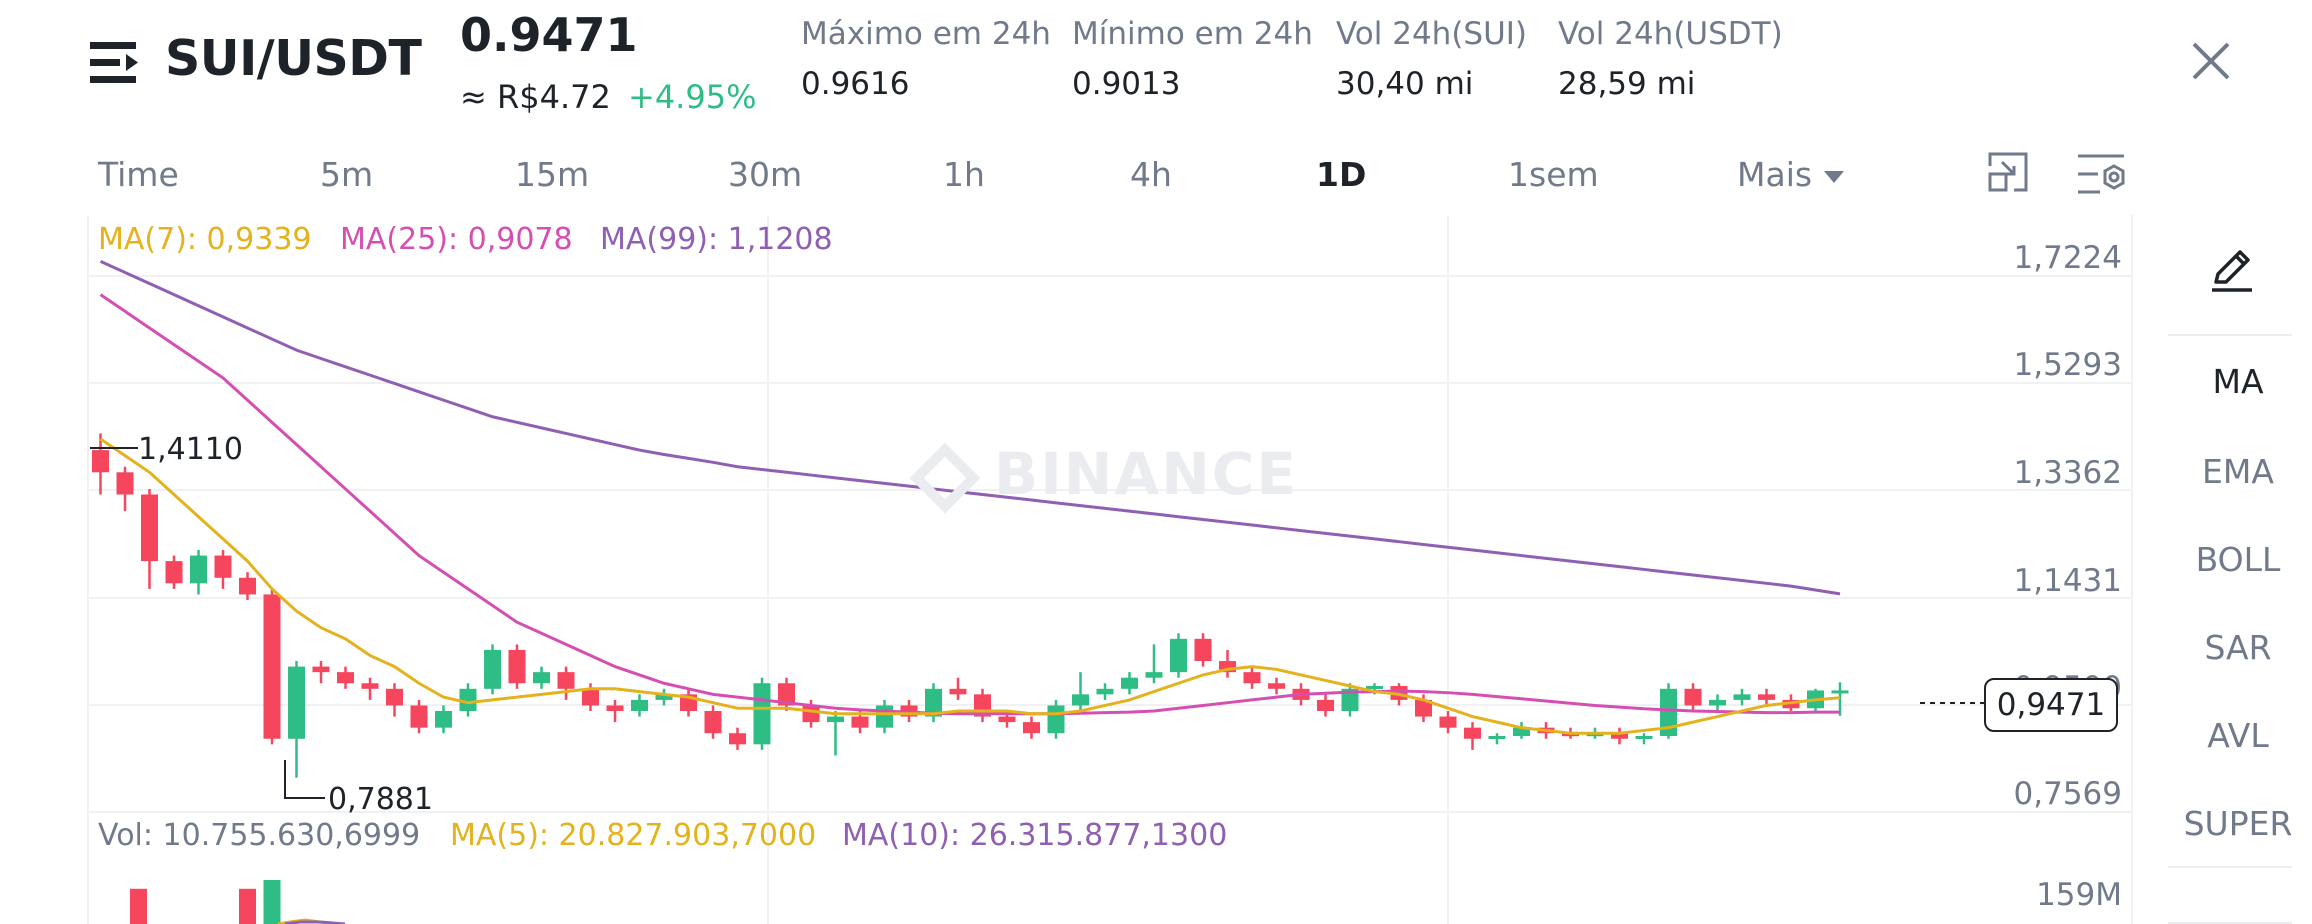  What do you see at coordinates (304, 779) in the screenshot?
I see `low-marker-line` at bounding box center [304, 779].